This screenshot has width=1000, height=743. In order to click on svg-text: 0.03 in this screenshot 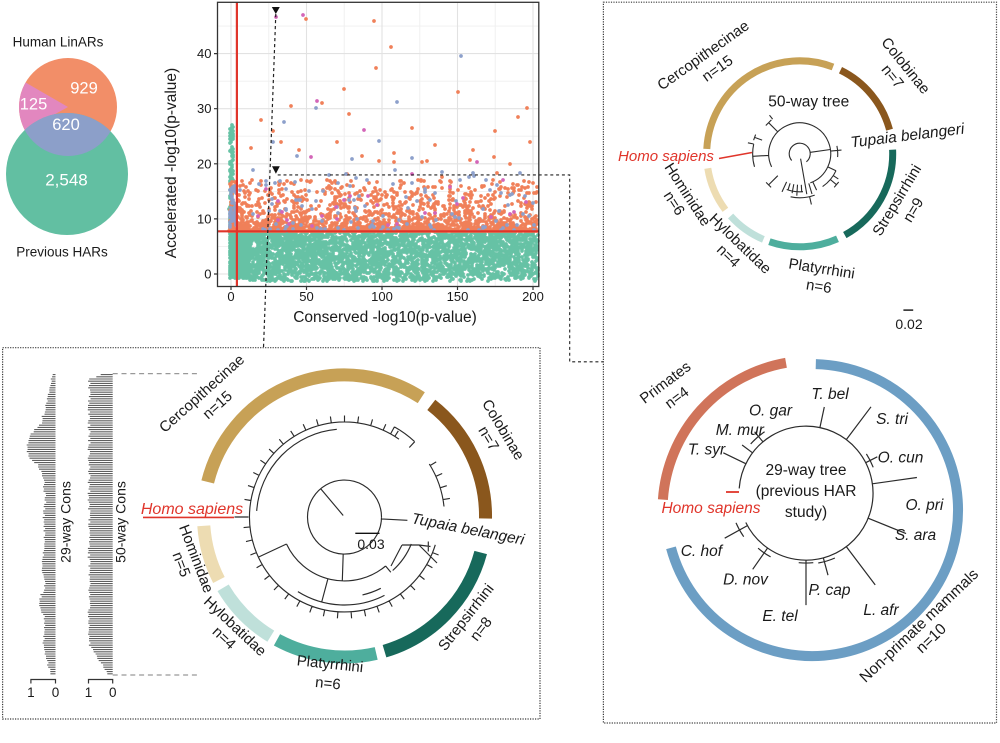, I will do `click(370, 544)`.